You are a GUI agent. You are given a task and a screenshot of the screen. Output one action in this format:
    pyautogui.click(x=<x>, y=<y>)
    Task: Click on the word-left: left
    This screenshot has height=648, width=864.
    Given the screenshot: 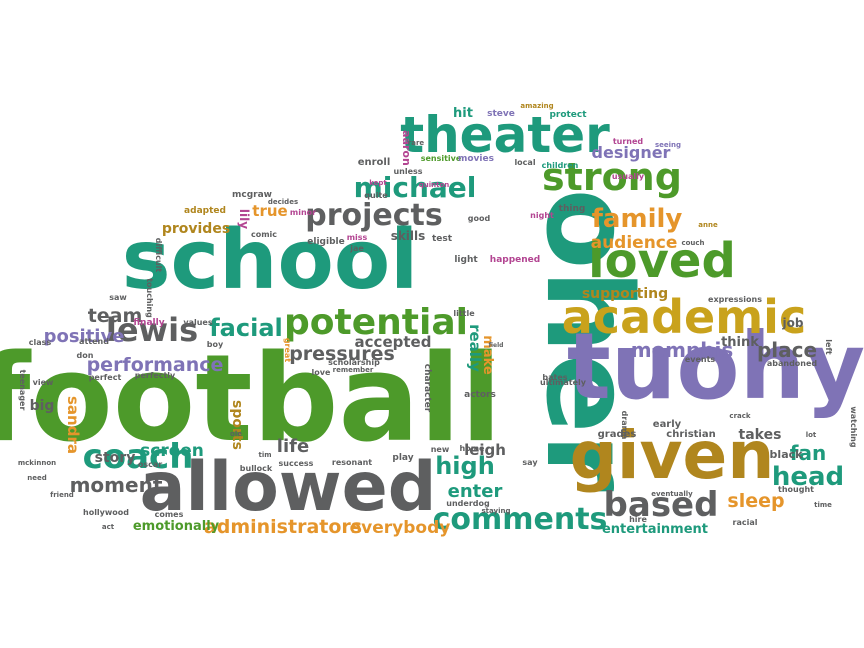 What is the action you would take?
    pyautogui.click(x=828, y=347)
    